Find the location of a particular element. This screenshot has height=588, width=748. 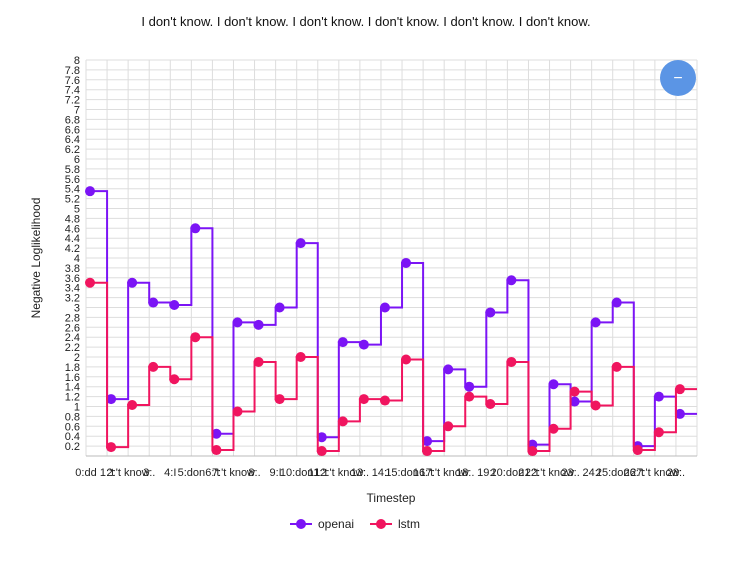

y-tick-label: 8 is located at coordinates (77, 61).